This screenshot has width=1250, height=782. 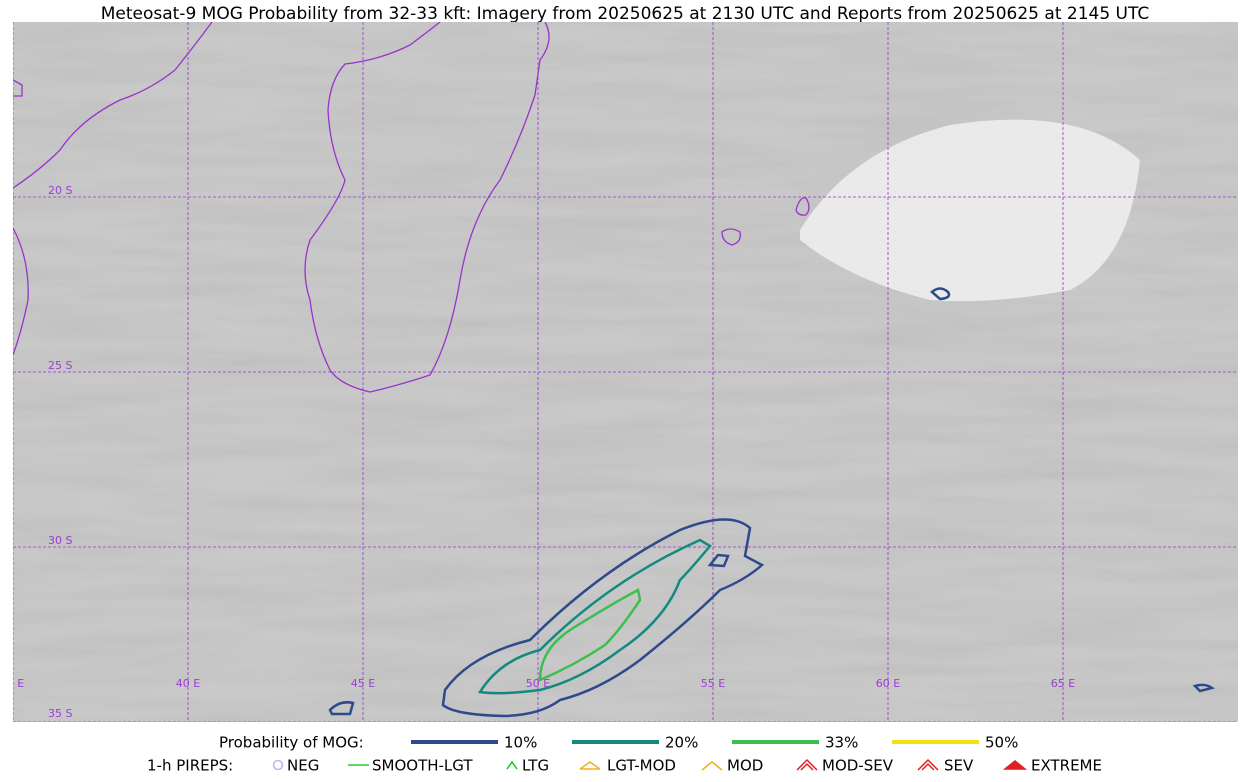 What do you see at coordinates (970, 210) in the screenshot?
I see `cloud-mass` at bounding box center [970, 210].